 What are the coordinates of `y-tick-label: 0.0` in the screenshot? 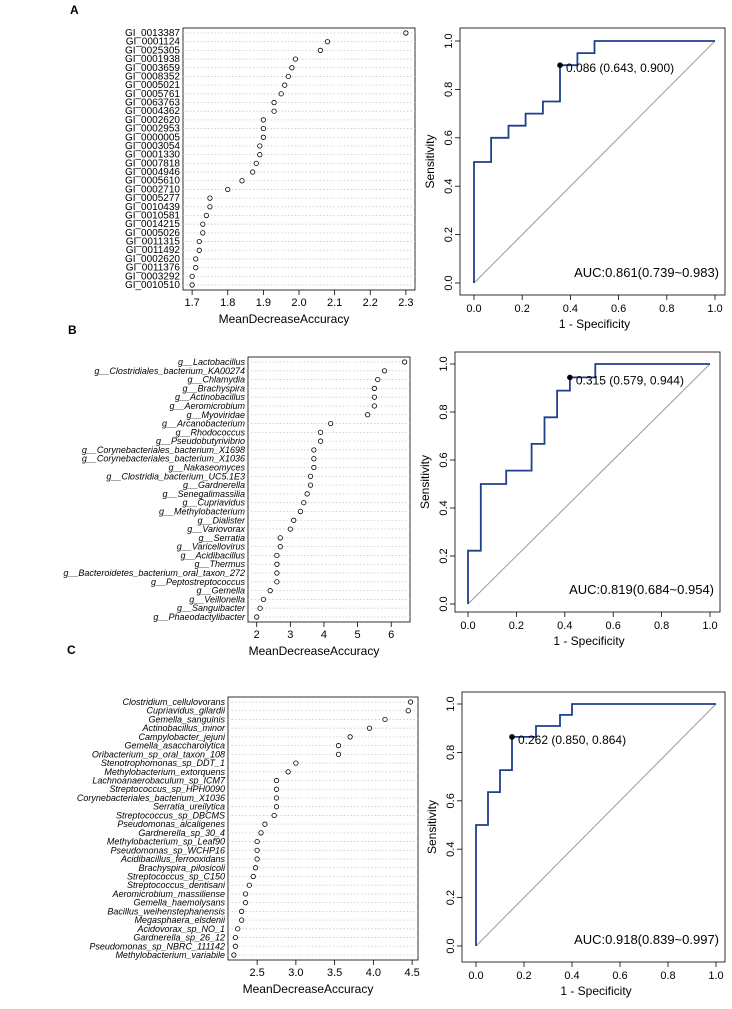 It's located at (451, 945).